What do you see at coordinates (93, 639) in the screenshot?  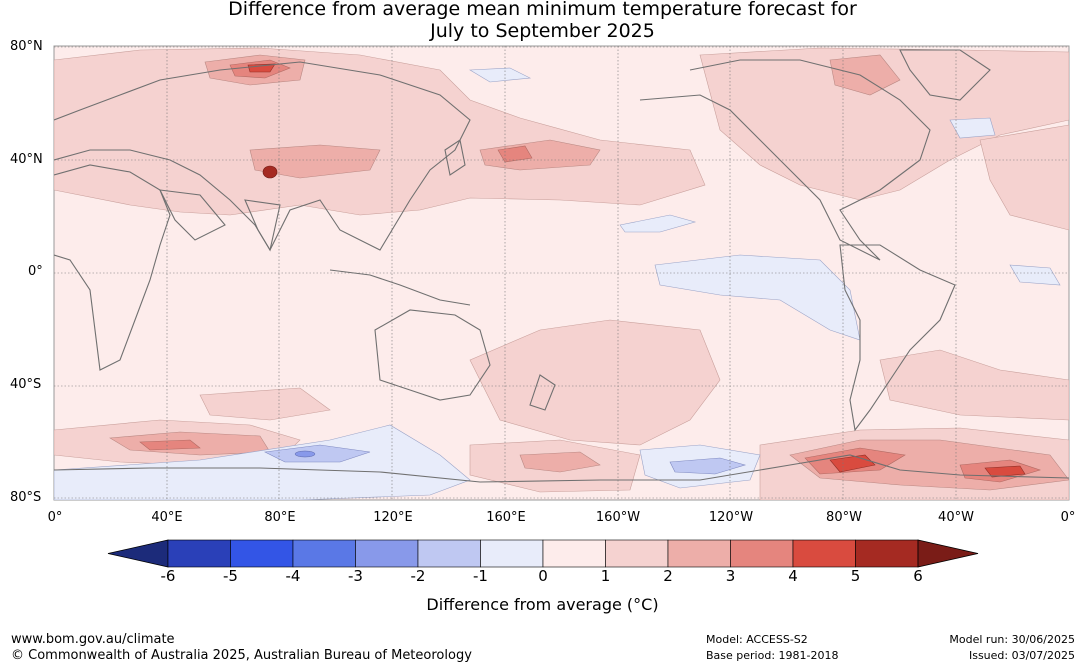 I see `footer-website: www.bom.gov.au/climate` at bounding box center [93, 639].